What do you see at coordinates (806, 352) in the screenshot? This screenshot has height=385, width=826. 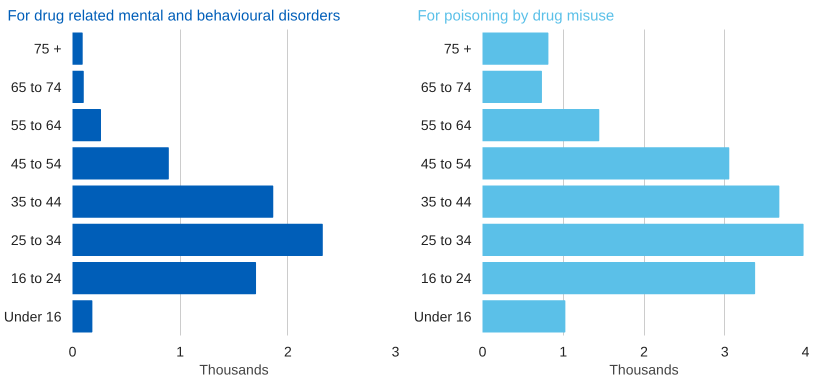 I see `x-tick-label: 4` at bounding box center [806, 352].